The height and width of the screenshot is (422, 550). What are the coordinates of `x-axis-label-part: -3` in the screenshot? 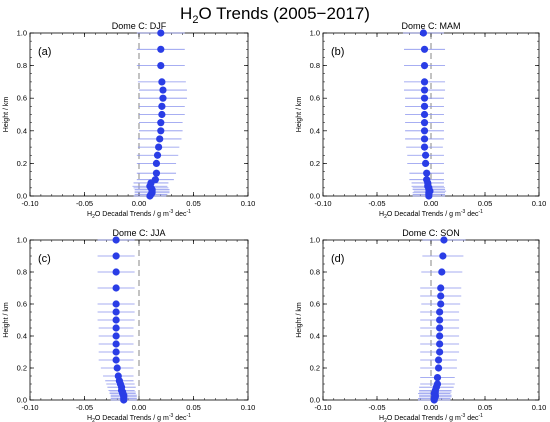 It's located at (171, 416).